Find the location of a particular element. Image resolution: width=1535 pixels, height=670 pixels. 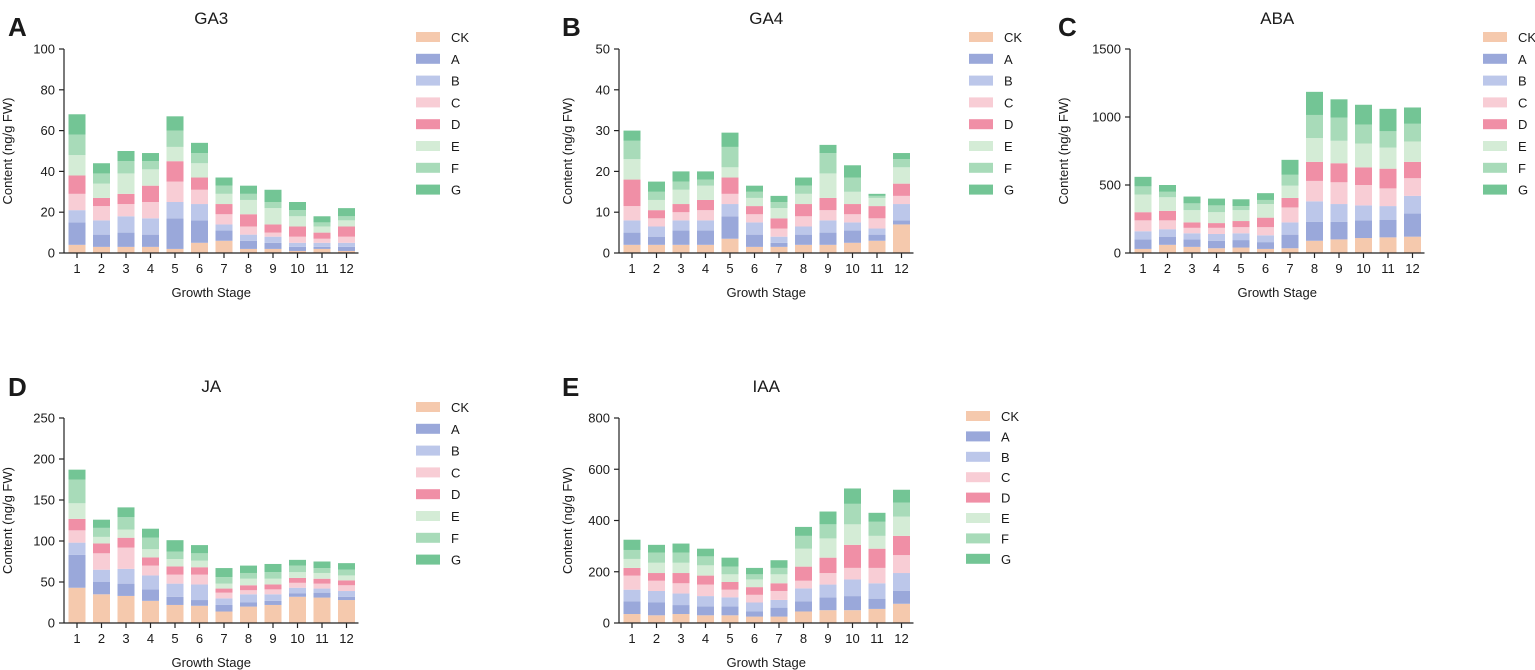

chart-title: GA4 is located at coordinates (766, 18).